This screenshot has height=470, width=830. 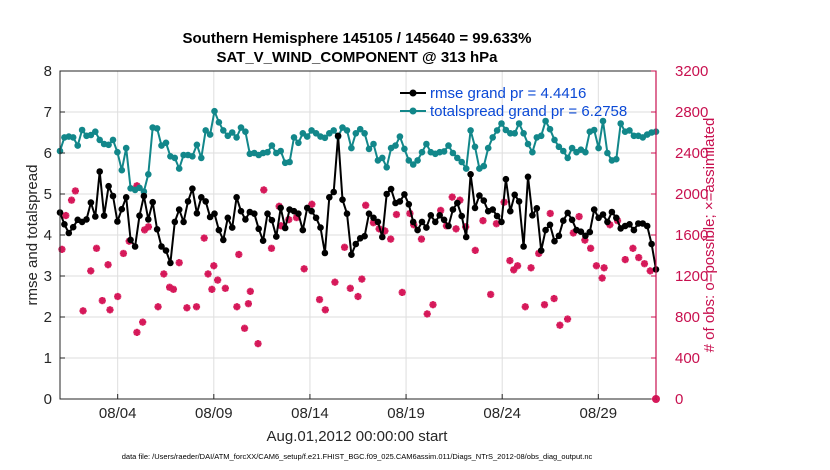 What do you see at coordinates (357, 57) in the screenshot?
I see `chart-subtitle: SAT_V_WIND_COMPONENT @ 313 hPa` at bounding box center [357, 57].